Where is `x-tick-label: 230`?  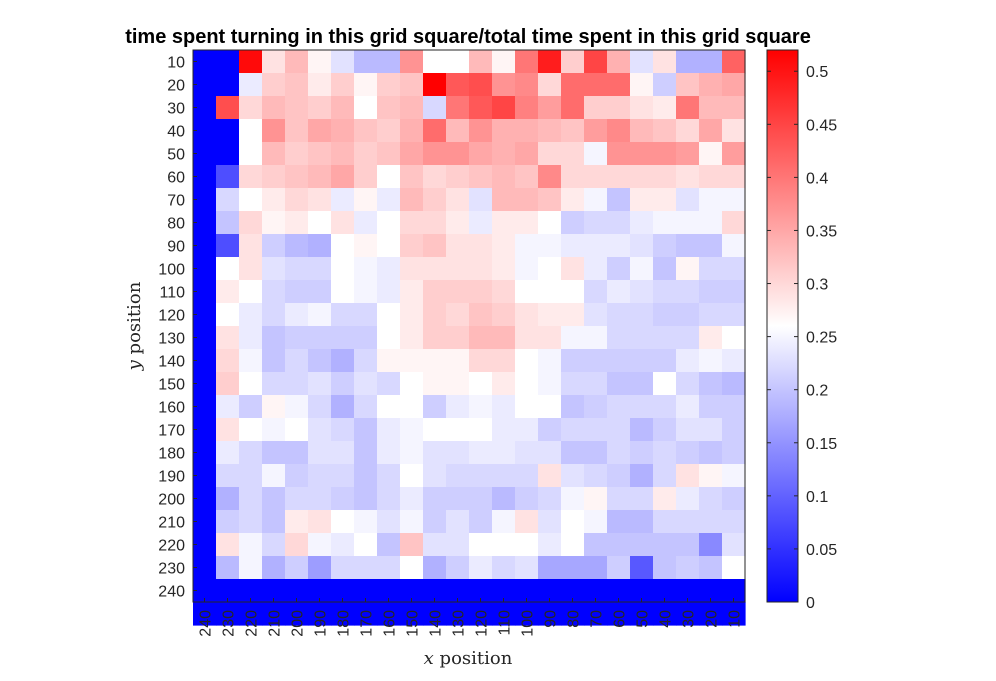 x-tick-label: 230 is located at coordinates (229, 623).